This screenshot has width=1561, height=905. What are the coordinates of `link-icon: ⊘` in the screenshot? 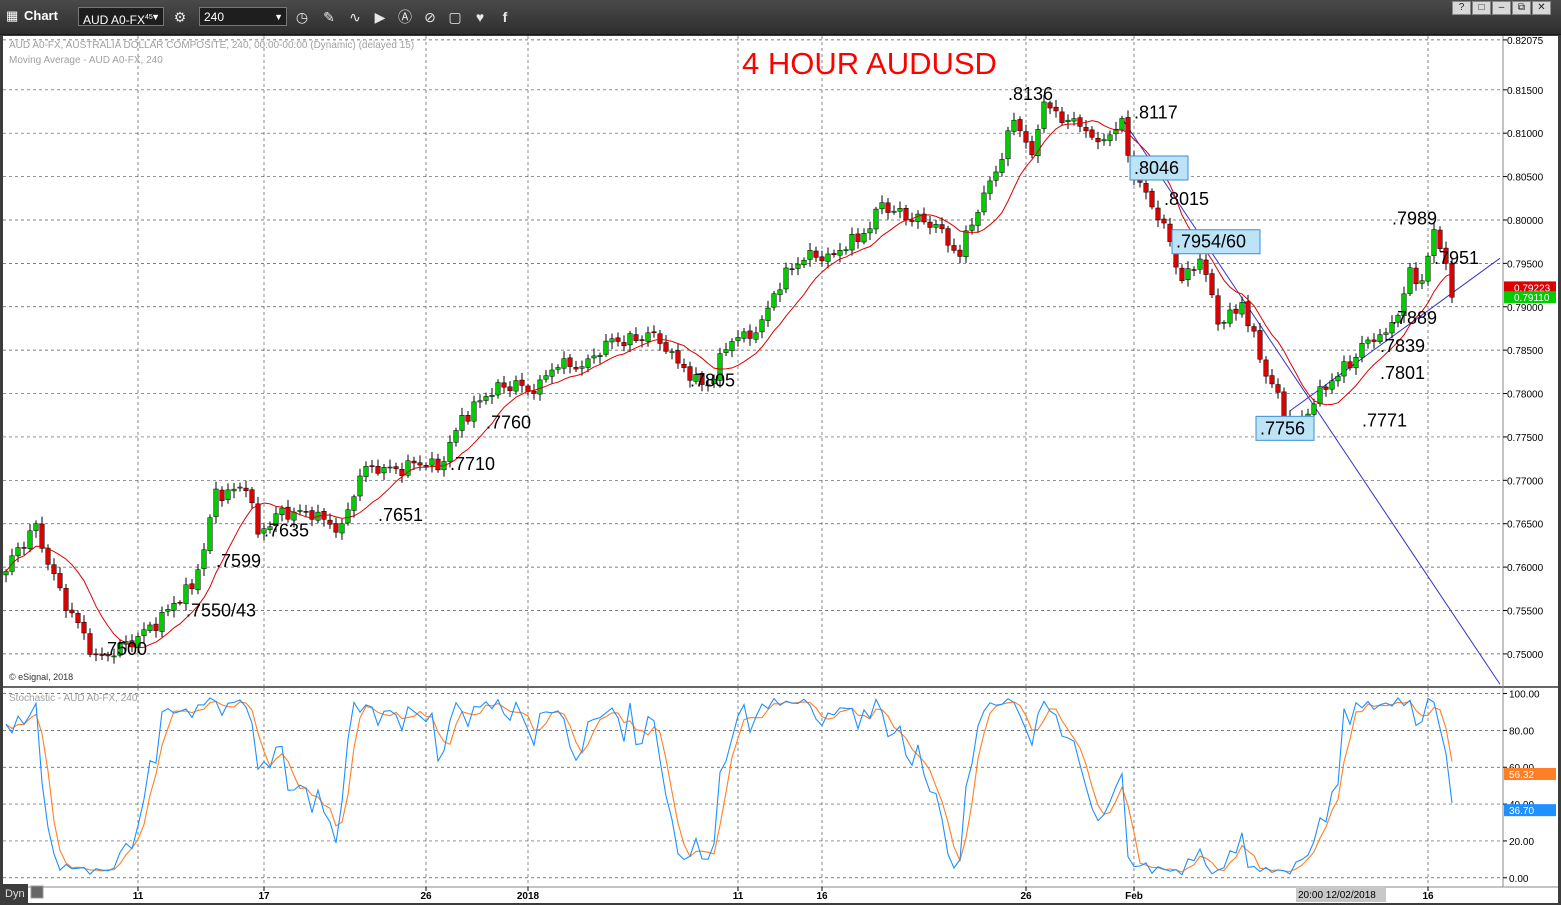 It's located at (430, 17).